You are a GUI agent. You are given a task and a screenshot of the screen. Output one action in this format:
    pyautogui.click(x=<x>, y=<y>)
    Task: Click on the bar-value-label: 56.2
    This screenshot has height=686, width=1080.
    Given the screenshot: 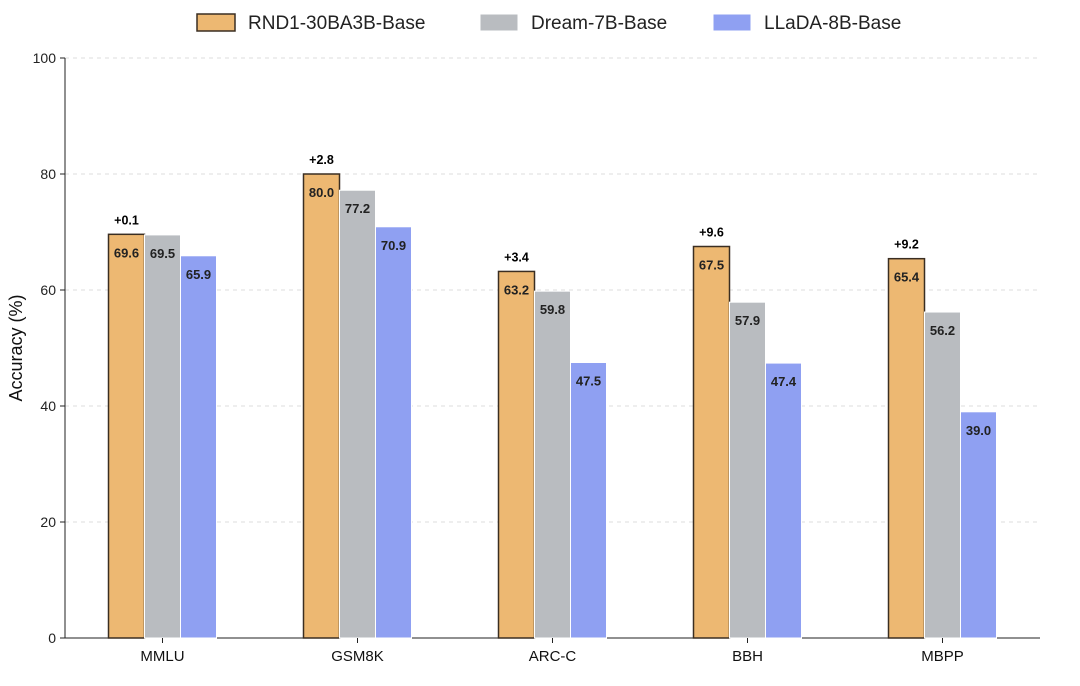 What is the action you would take?
    pyautogui.click(x=942, y=330)
    